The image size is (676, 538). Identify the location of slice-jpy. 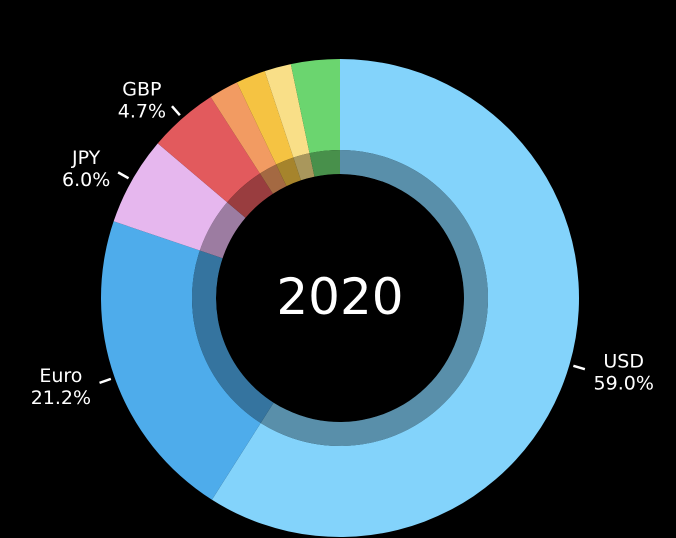
(170, 197).